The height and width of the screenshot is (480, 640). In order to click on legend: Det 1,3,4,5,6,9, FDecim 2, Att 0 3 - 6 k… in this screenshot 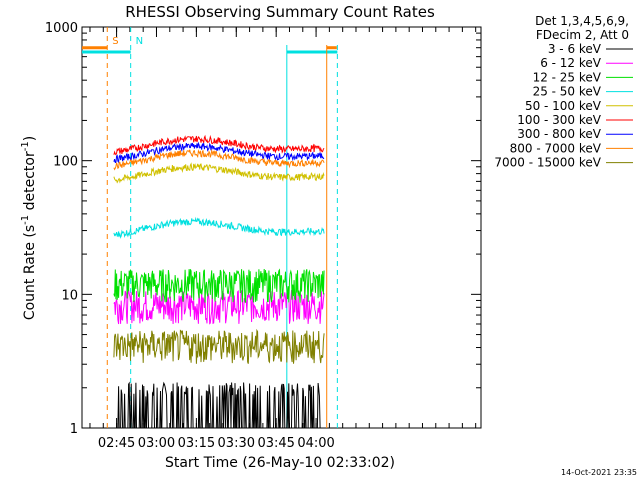, I will do `click(563, 92)`.